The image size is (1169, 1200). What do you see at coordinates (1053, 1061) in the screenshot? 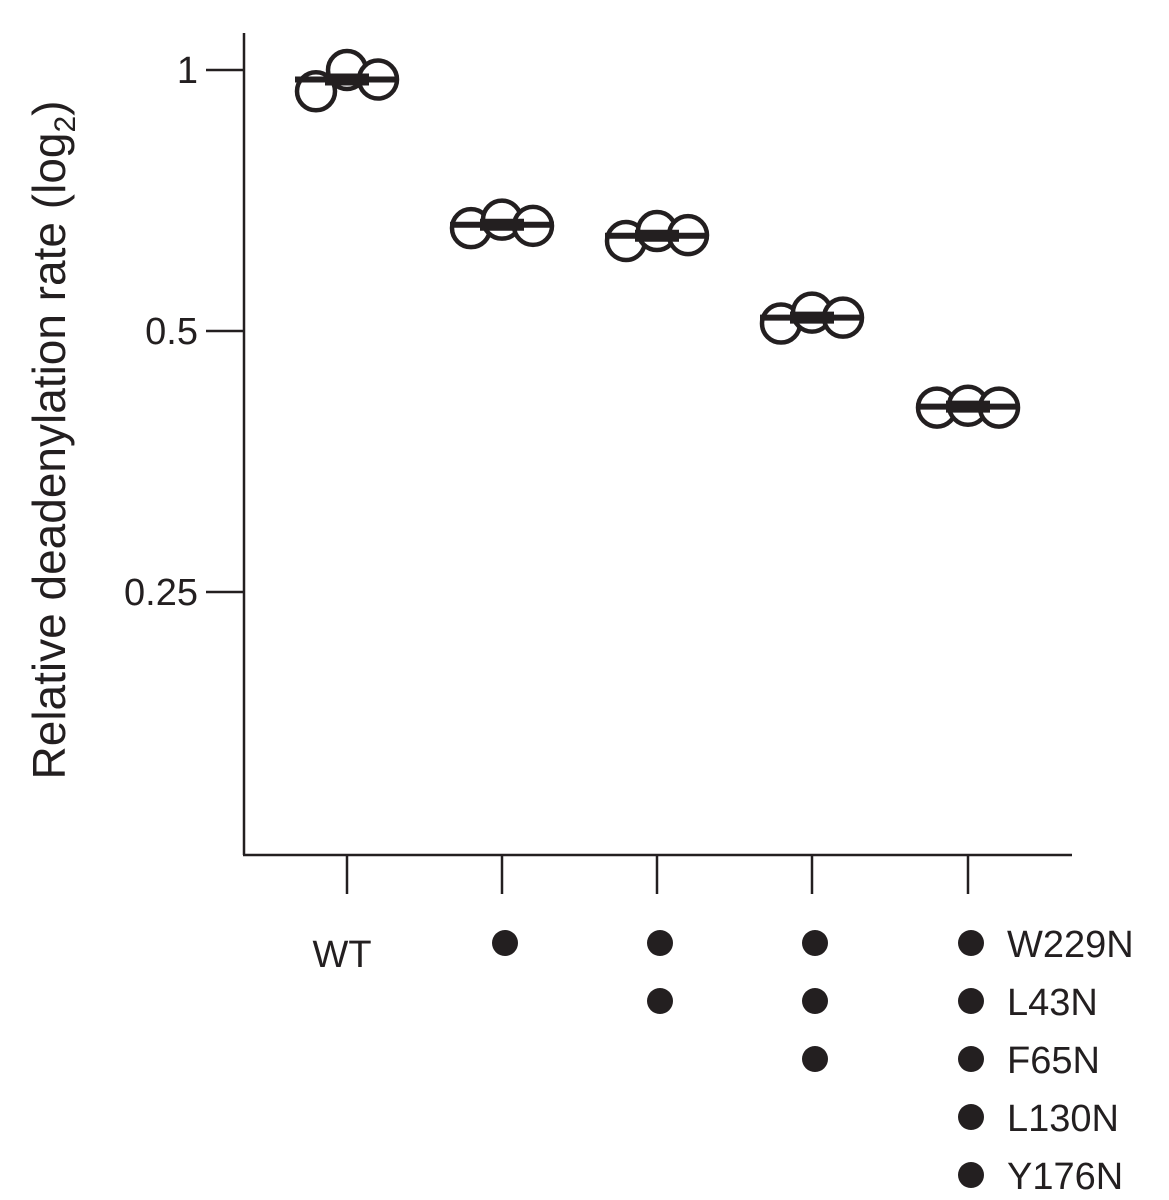
I see `mutation-label: F65N` at bounding box center [1053, 1061].